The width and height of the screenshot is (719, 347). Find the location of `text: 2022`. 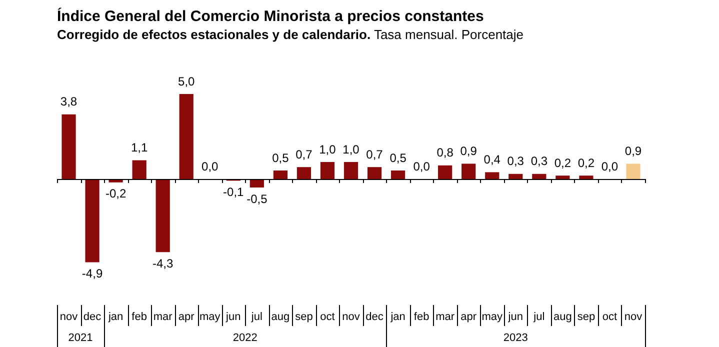

text: 2022 is located at coordinates (245, 338).